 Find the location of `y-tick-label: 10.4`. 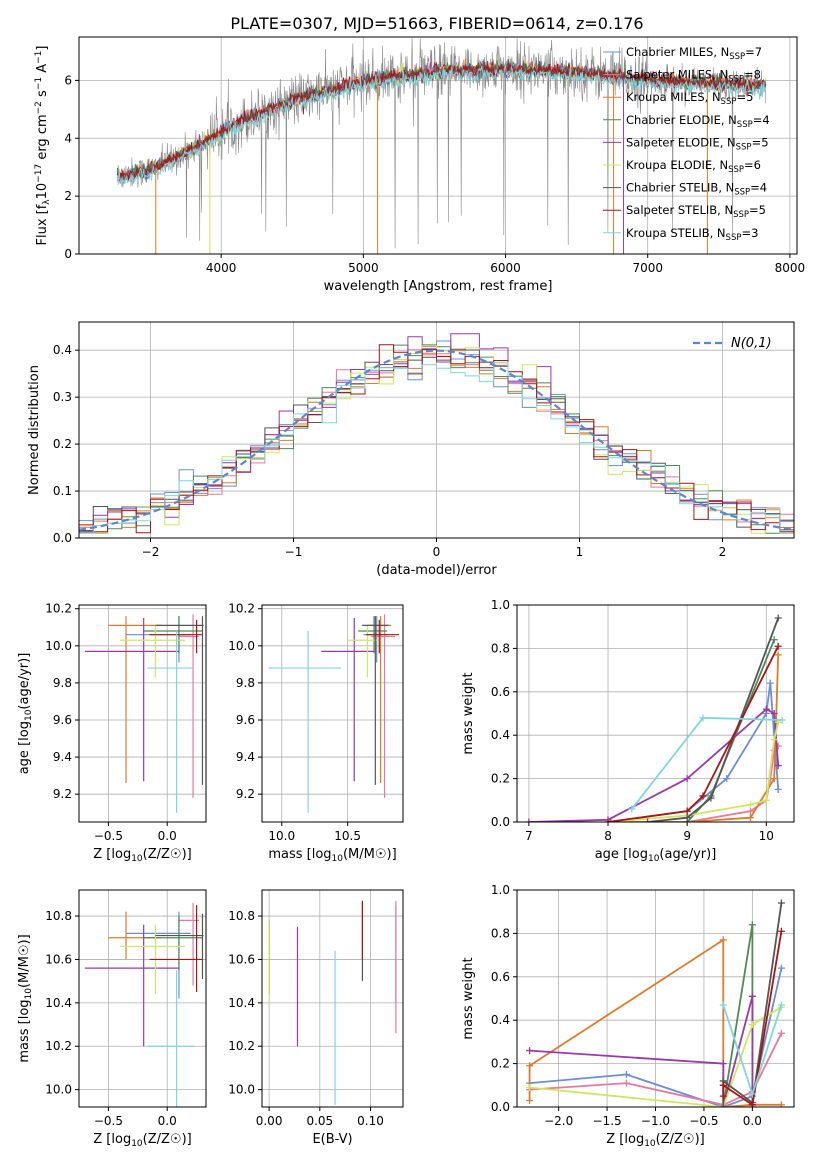

y-tick-label: 10.4 is located at coordinates (58, 1003).